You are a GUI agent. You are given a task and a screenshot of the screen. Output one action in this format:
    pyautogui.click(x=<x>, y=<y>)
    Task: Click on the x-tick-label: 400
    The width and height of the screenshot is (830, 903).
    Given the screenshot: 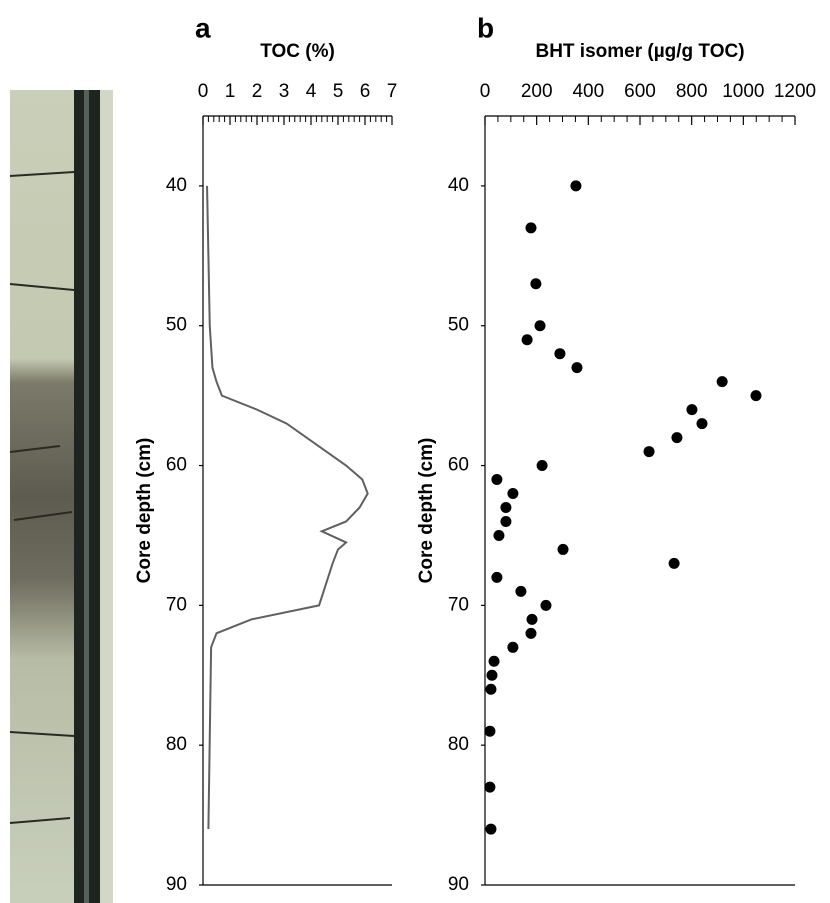 What is the action you would take?
    pyautogui.click(x=588, y=91)
    